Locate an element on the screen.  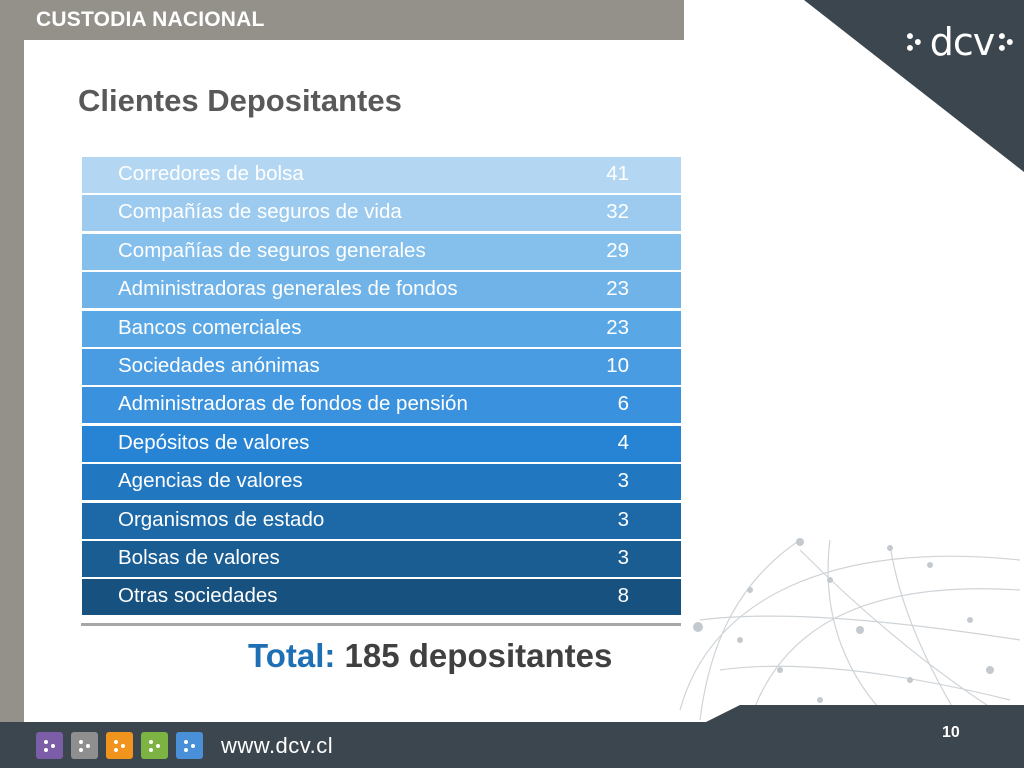
row-value: 4 is located at coordinates (623, 442).